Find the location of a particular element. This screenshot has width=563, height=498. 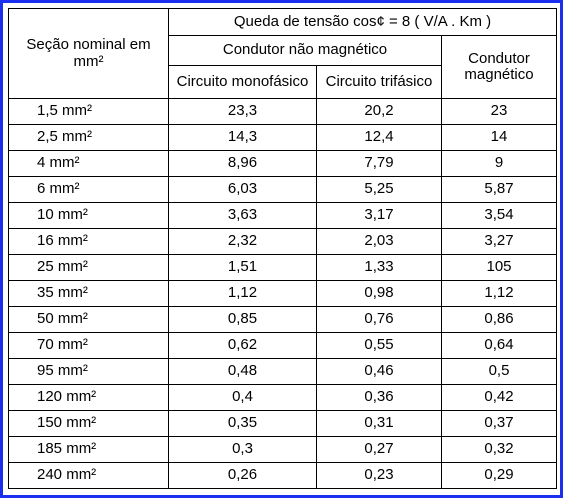

table-row: 95 mm² 0,48 0,46 0,5 is located at coordinates (282, 371).